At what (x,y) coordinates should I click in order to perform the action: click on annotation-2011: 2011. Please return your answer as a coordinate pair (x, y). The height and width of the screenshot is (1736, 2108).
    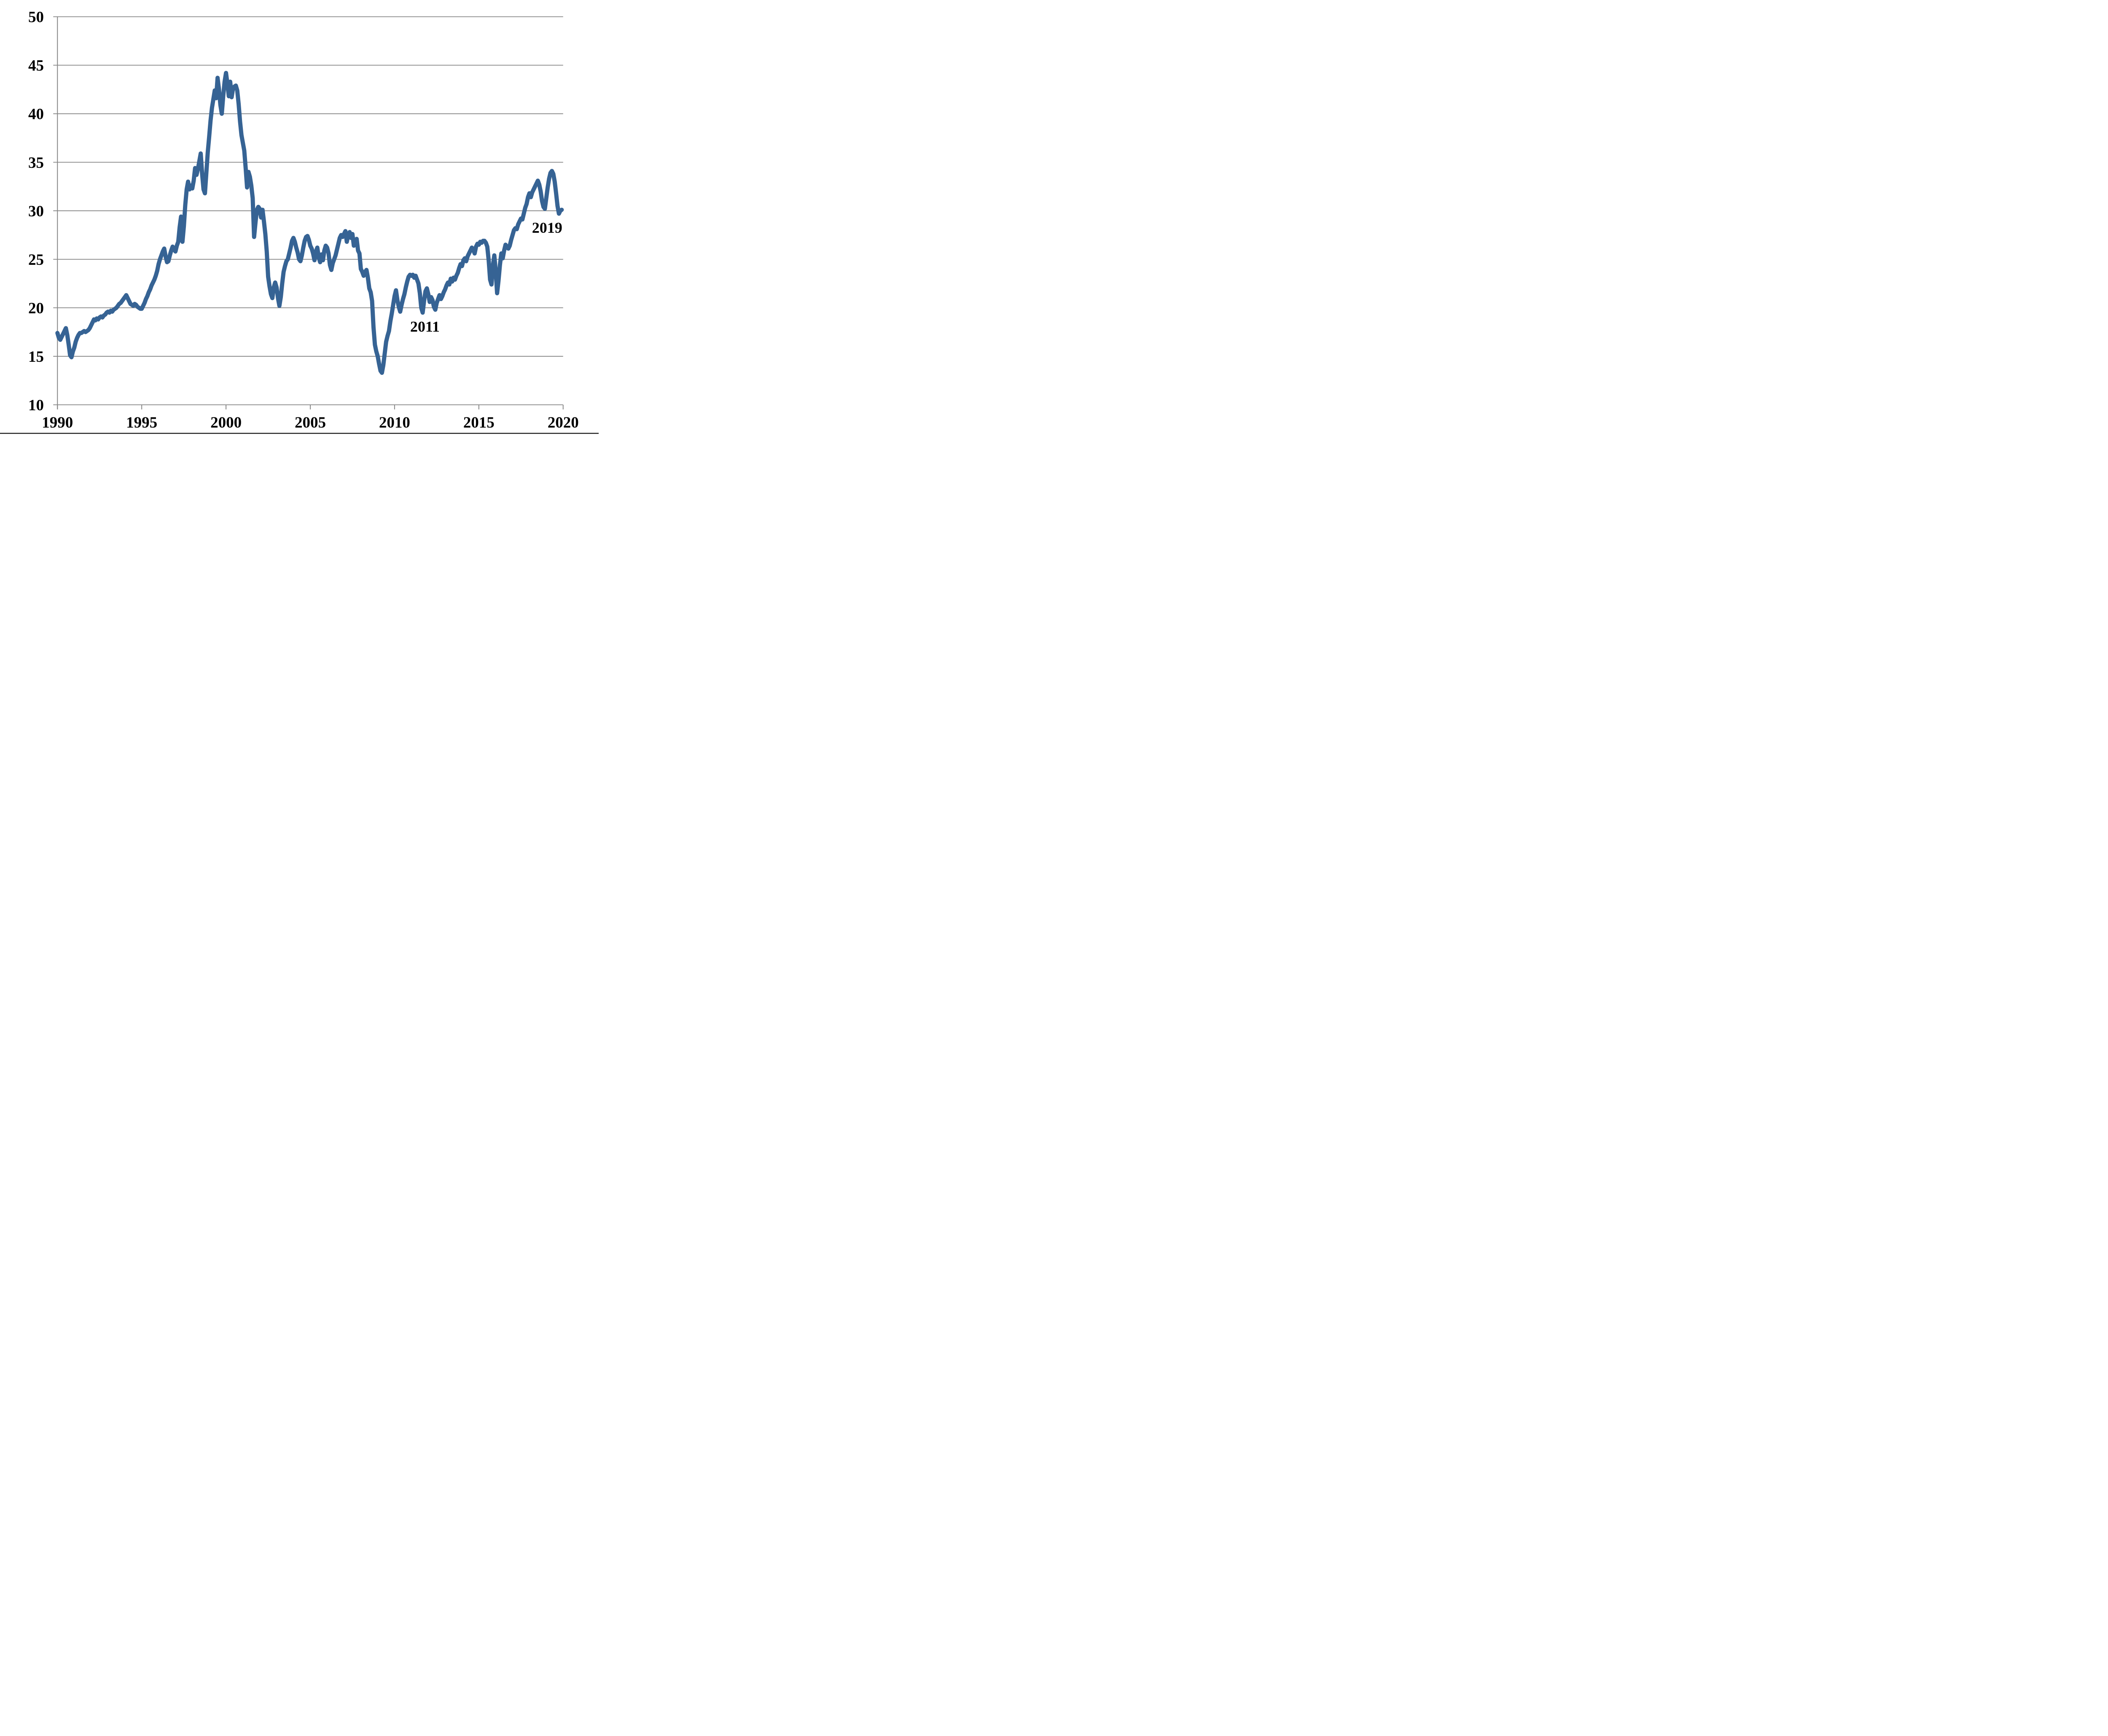
    Looking at the image, I should click on (425, 326).